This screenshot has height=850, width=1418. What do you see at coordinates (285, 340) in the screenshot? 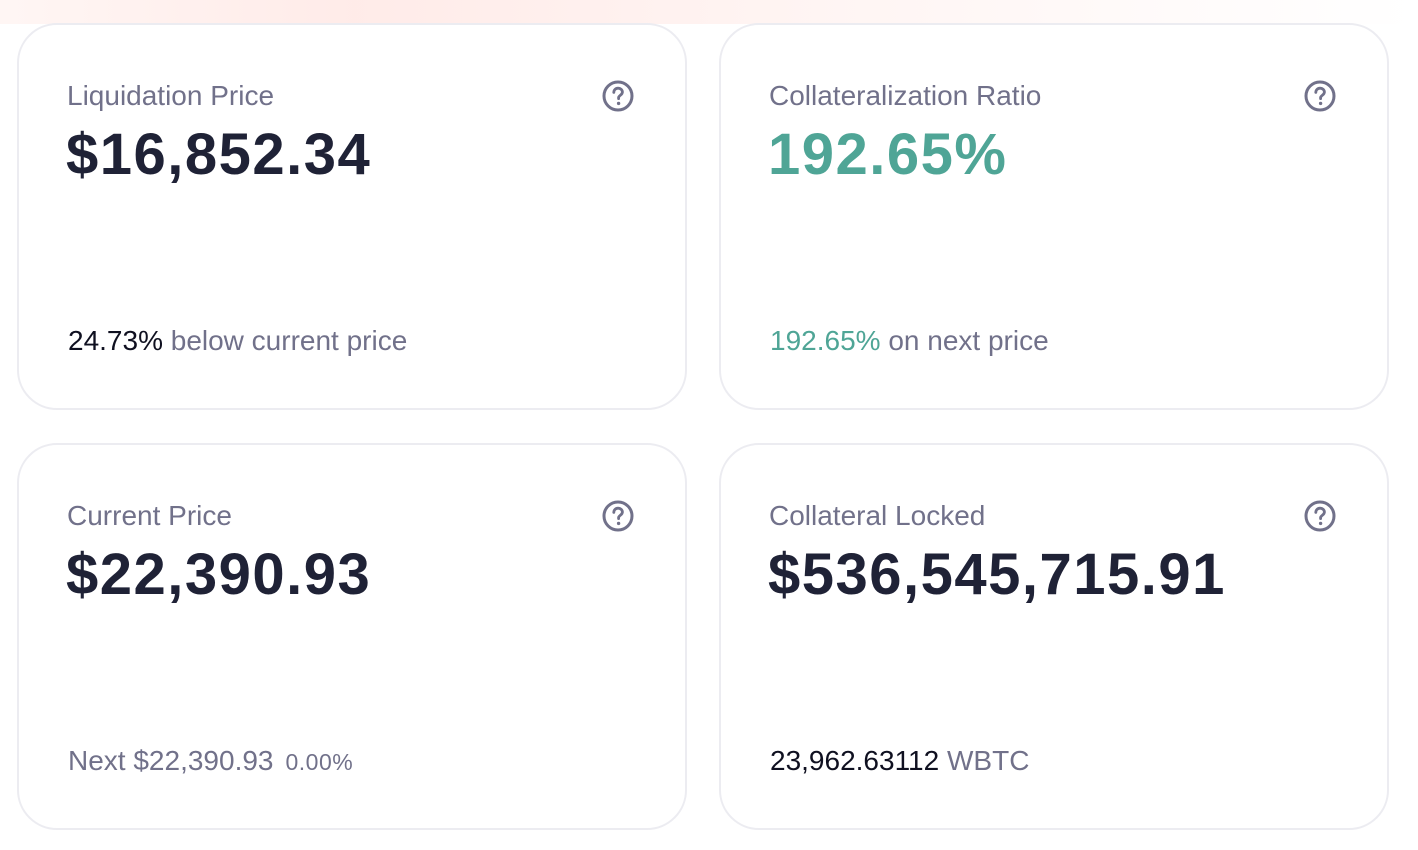
I see `percent-below-label: below current price` at bounding box center [285, 340].